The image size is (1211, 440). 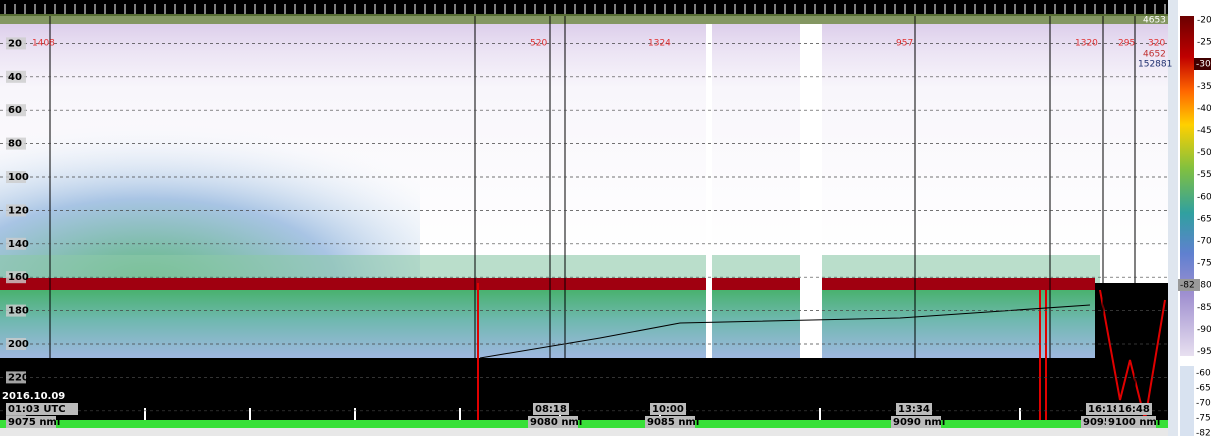 I want to click on depth-label: 140, so click(x=18, y=244).